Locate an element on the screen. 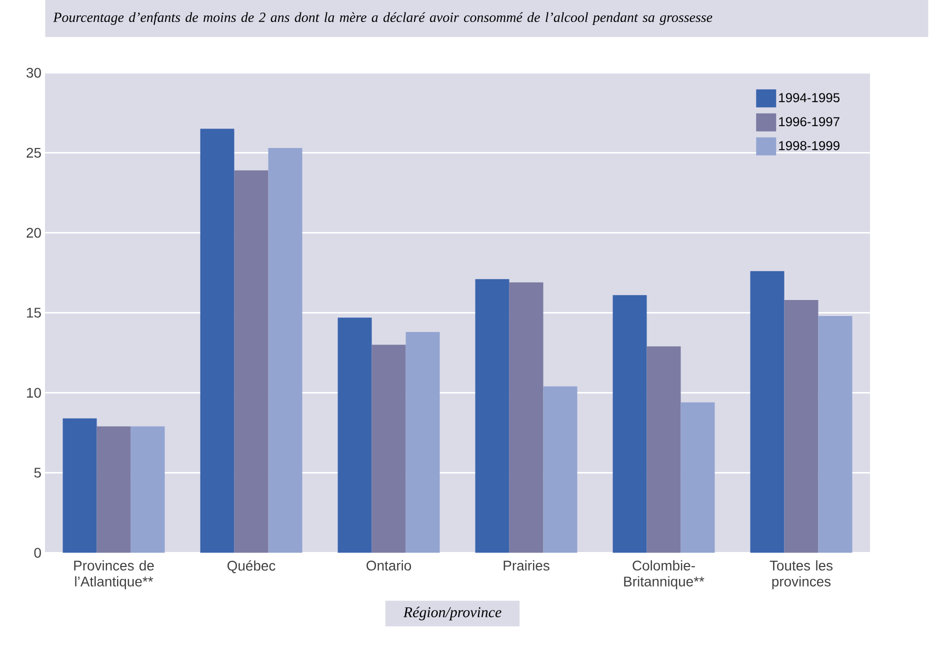 The width and height of the screenshot is (931, 655). legend-label: 1996-1997 is located at coordinates (809, 121).